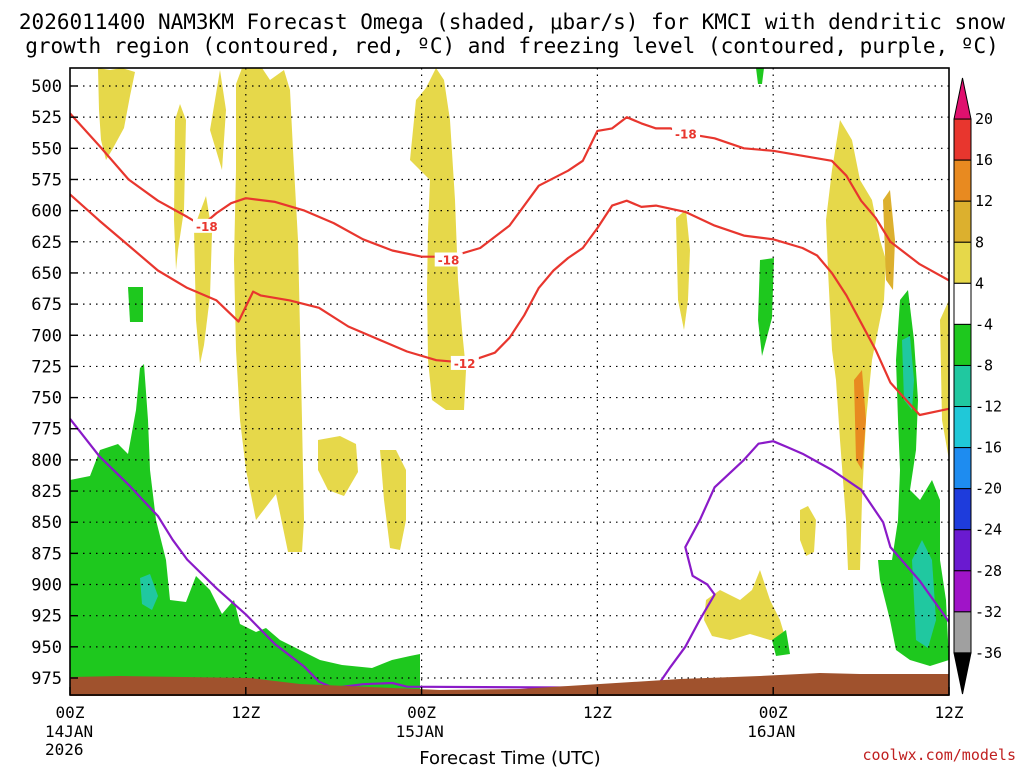 This screenshot has width=1024, height=768. Describe the element at coordinates (46, 367) in the screenshot. I see `y-tick-label: 725` at that location.